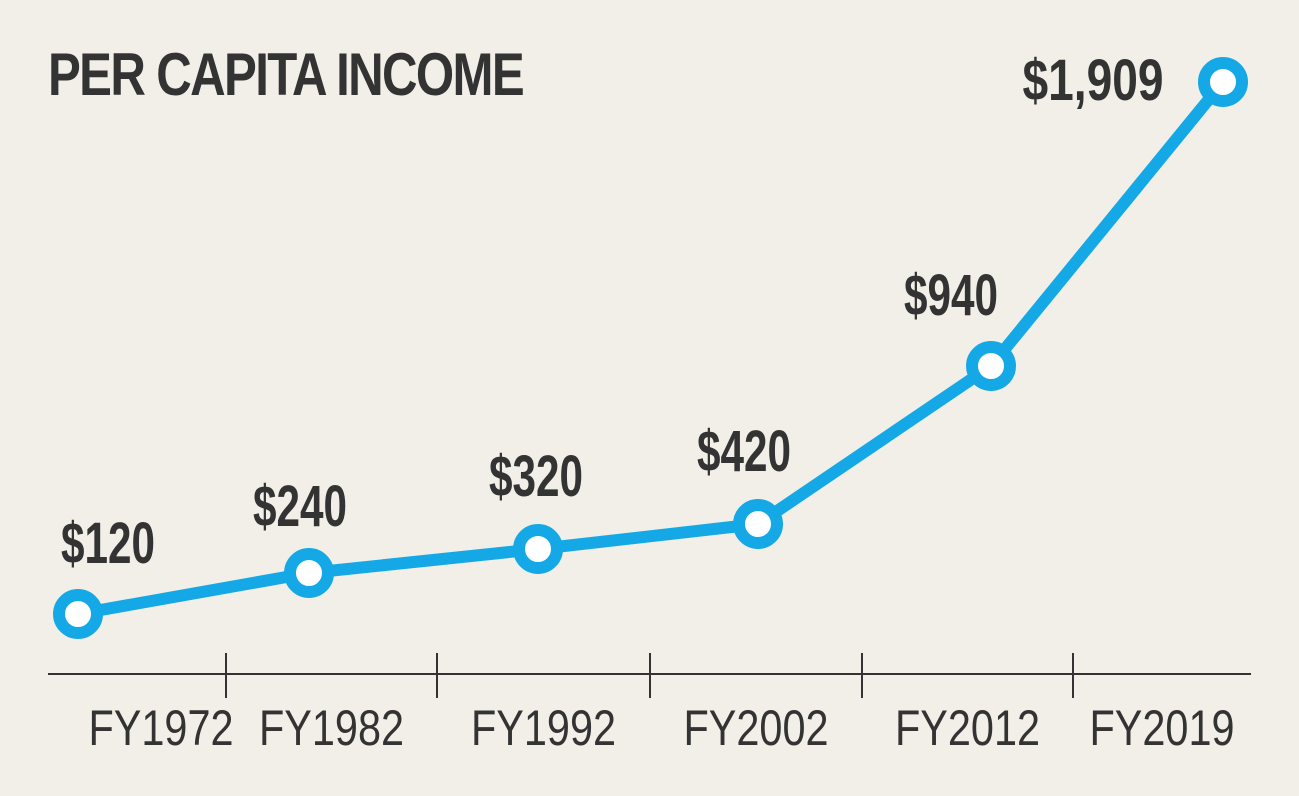 The width and height of the screenshot is (1299, 796). I want to click on data-label: $120, so click(108, 543).